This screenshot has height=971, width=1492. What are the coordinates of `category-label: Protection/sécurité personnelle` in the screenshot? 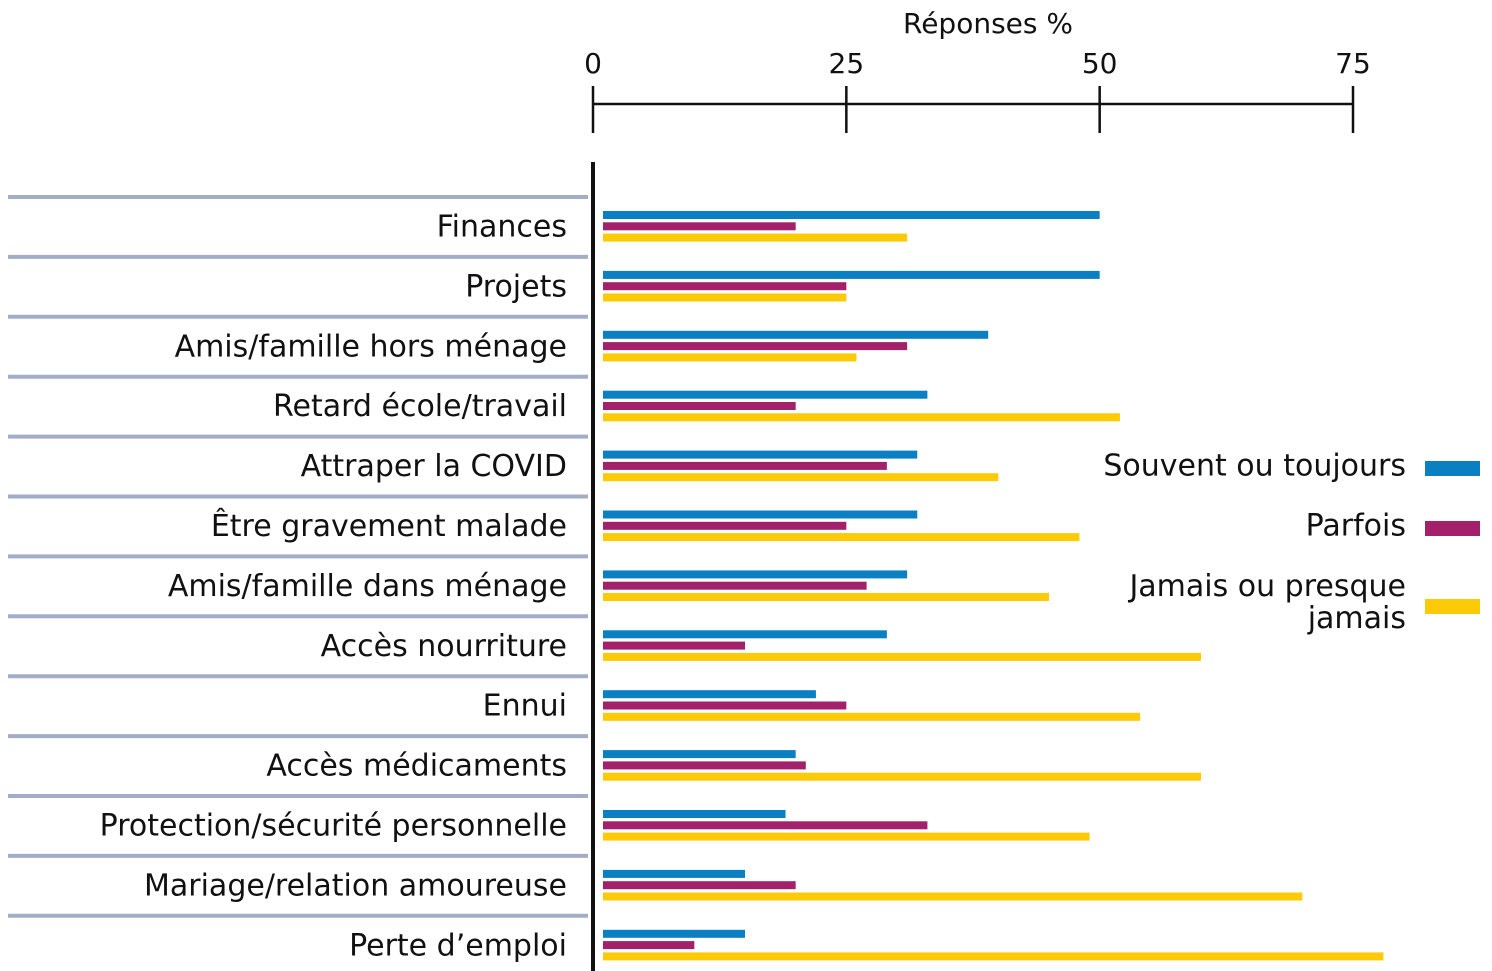 It's located at (333, 826).